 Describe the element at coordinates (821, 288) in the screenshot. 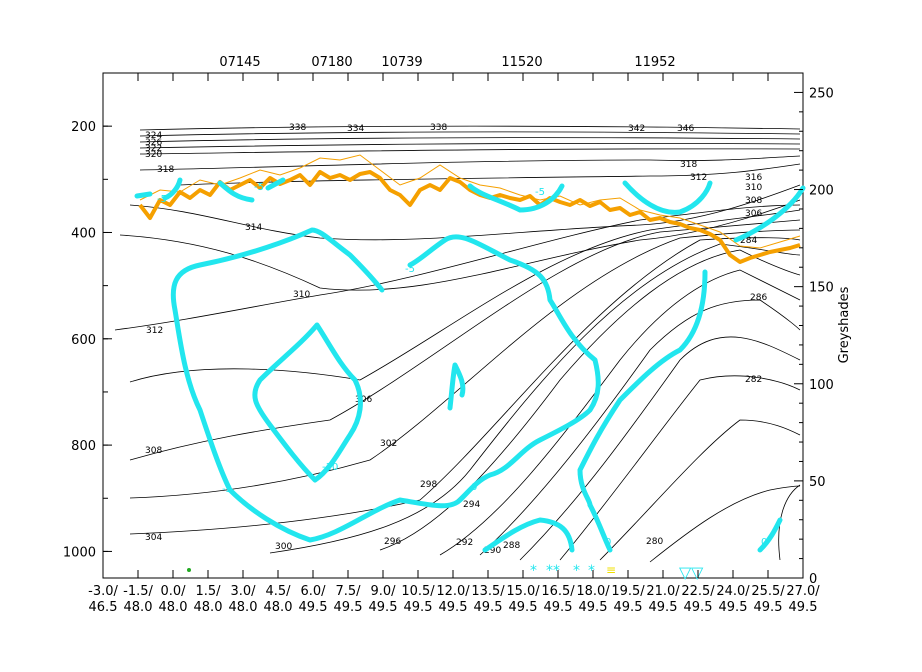

I see `r-tick-label: 150` at that location.